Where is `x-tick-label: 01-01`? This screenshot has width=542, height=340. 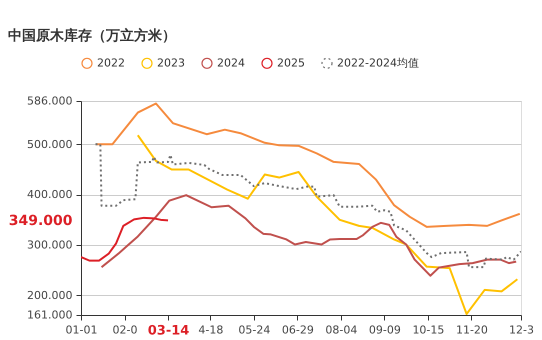
x-tick-label: 01-01 is located at coordinates (82, 330).